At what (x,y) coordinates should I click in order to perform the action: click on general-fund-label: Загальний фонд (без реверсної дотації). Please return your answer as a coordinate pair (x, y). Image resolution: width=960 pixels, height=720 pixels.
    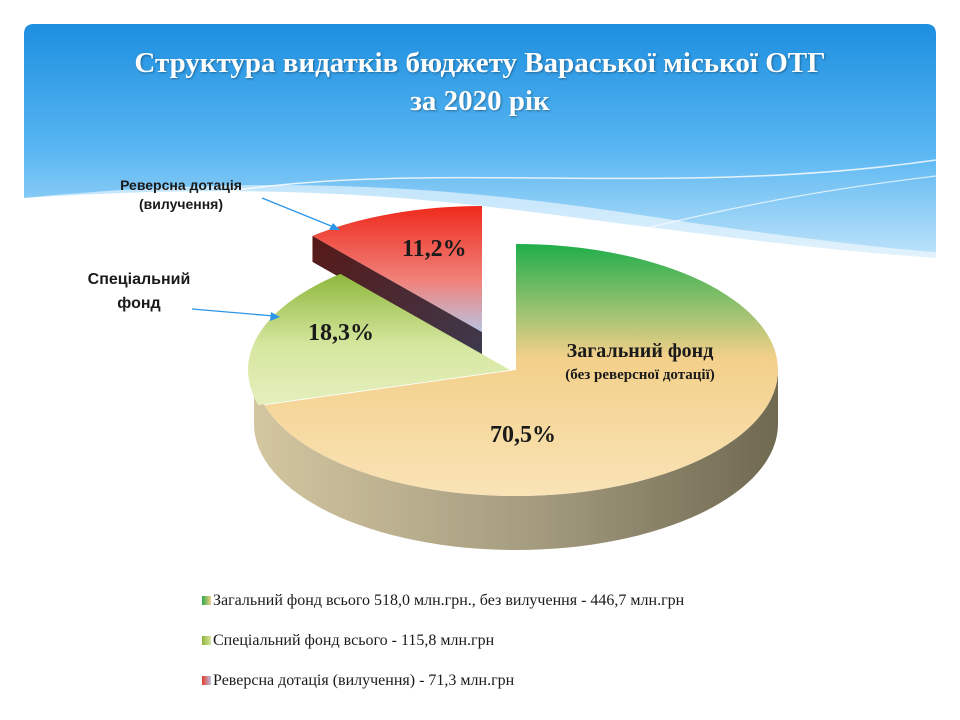
    Looking at the image, I should click on (640, 362).